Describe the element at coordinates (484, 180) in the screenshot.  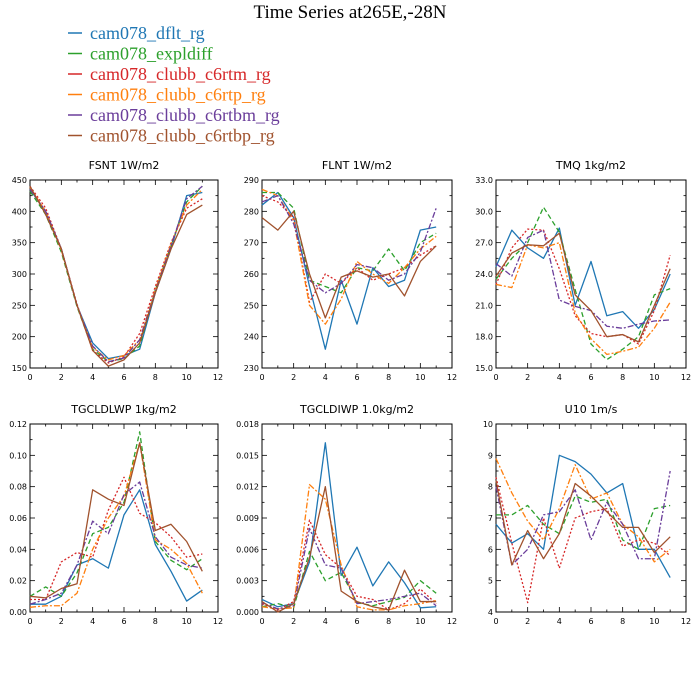
I see `y-tick-label: 33.0` at that location.